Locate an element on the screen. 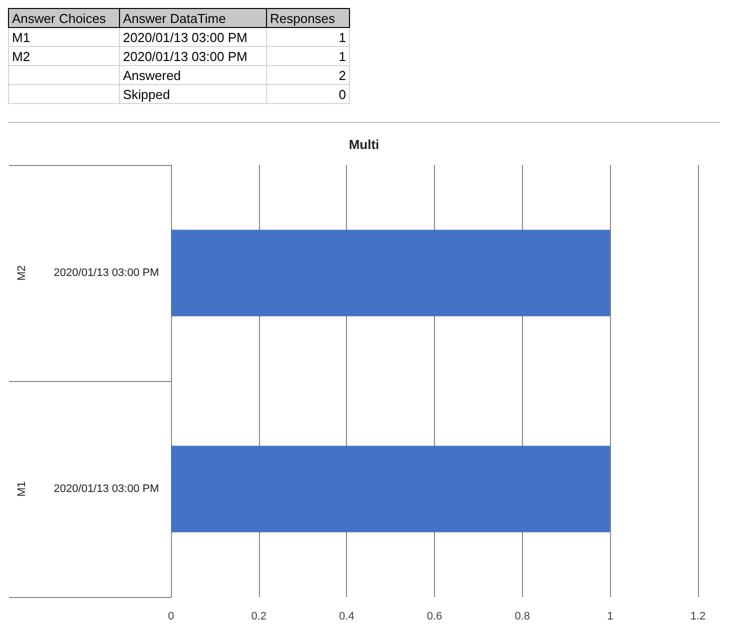 This screenshot has width=730, height=643. x-tick-label: 0.8 is located at coordinates (522, 616).